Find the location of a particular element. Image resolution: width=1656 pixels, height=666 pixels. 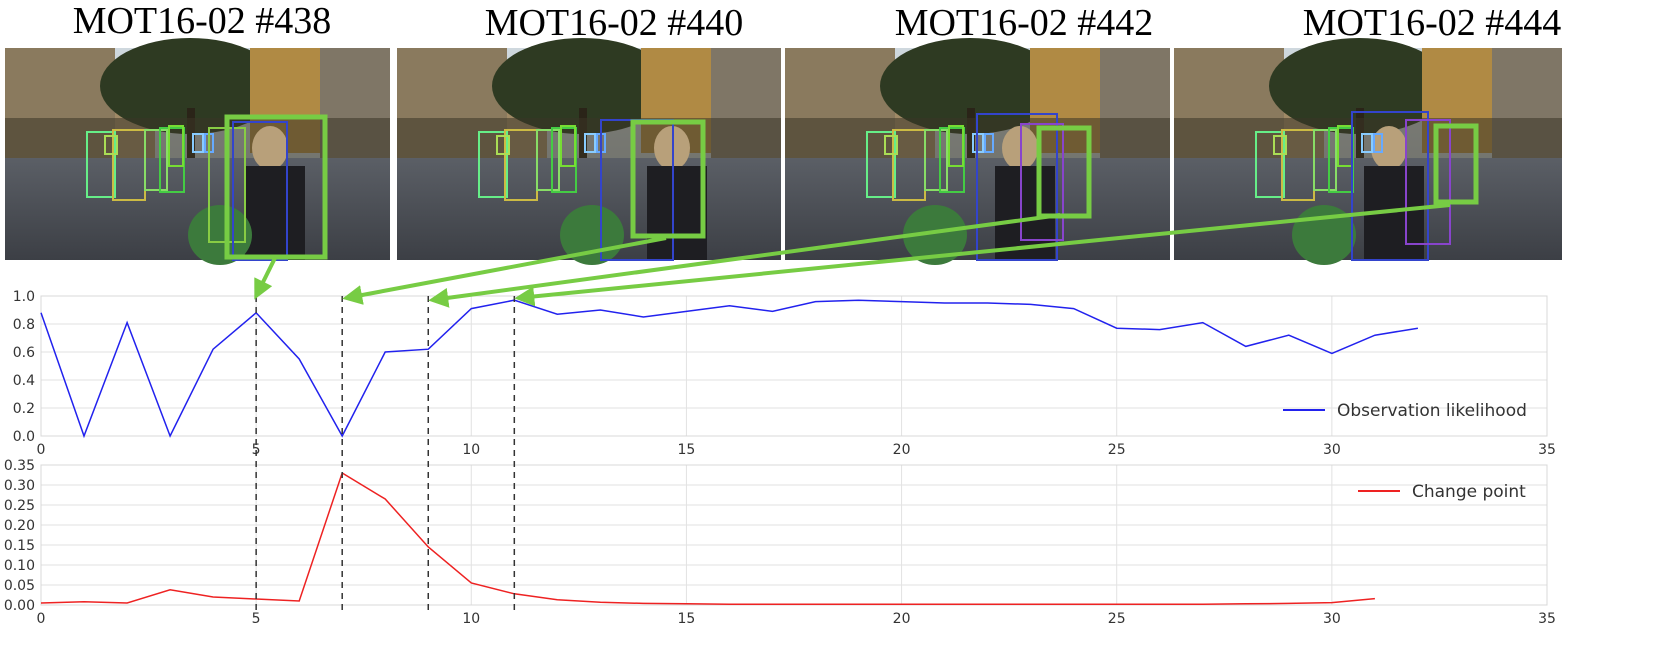

frame-title-442: MOT16-02 #442 is located at coordinates (1024, 23).